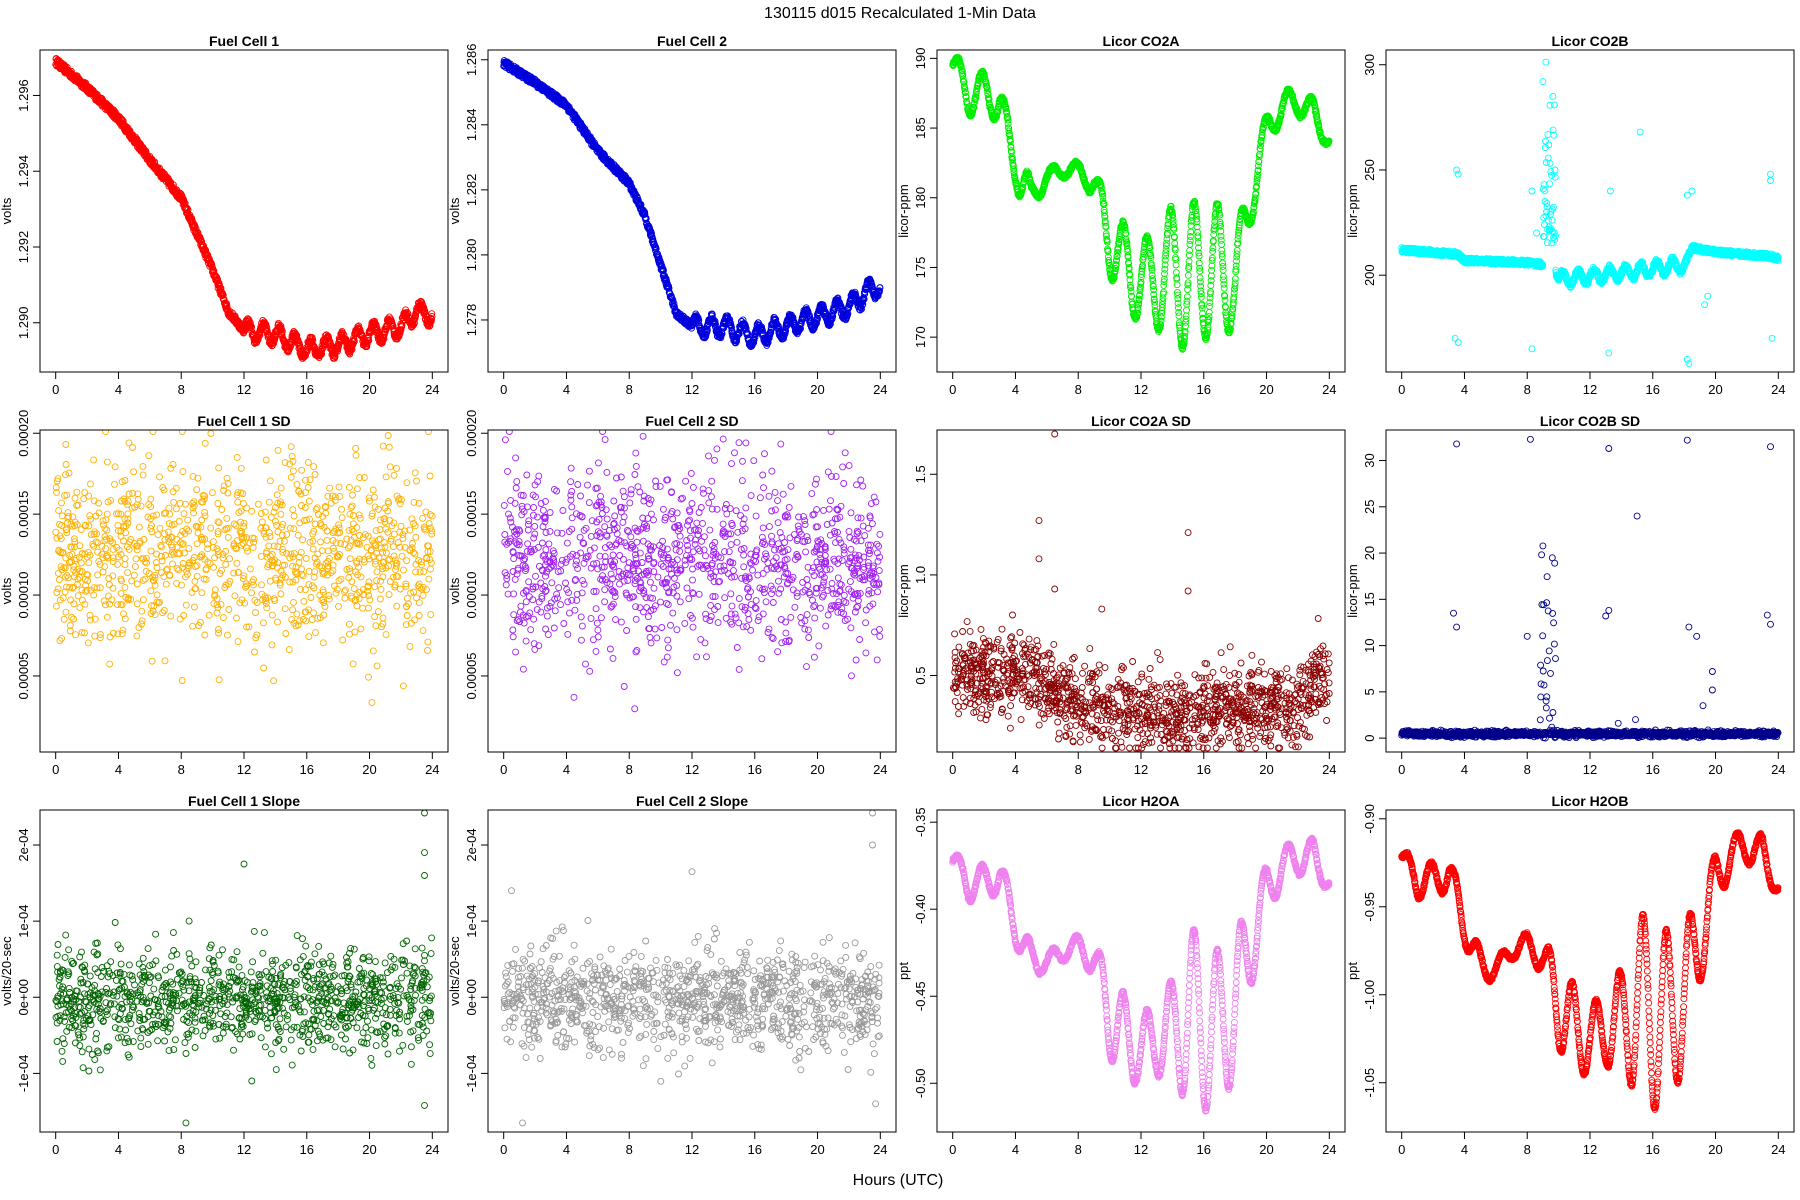  I want to click on y-tick-label: 1.286, so click(471, 59).